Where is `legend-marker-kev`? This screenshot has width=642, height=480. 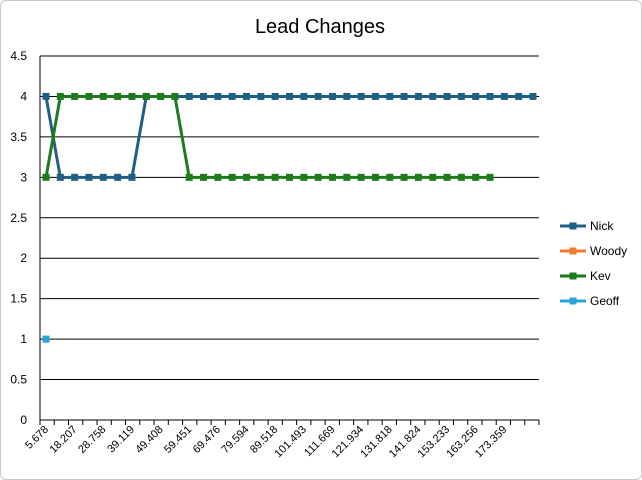 legend-marker-kev is located at coordinates (573, 276).